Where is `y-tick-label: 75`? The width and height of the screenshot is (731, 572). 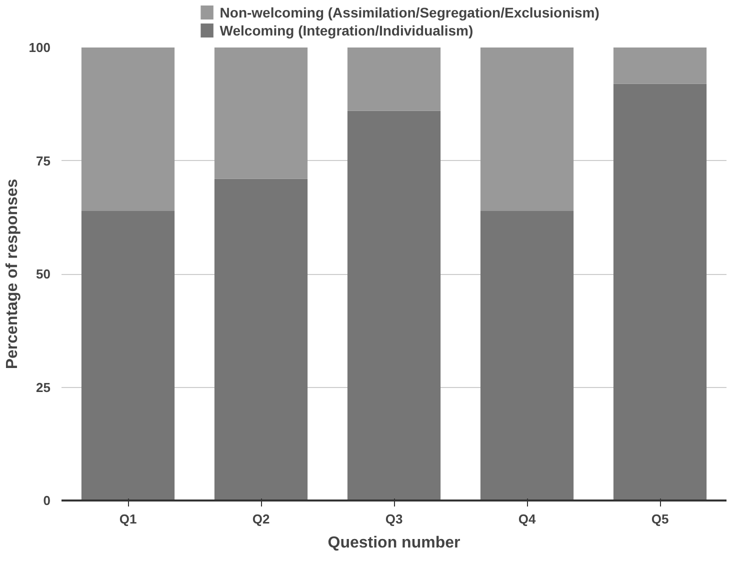
y-tick-label: 75 is located at coordinates (43, 160).